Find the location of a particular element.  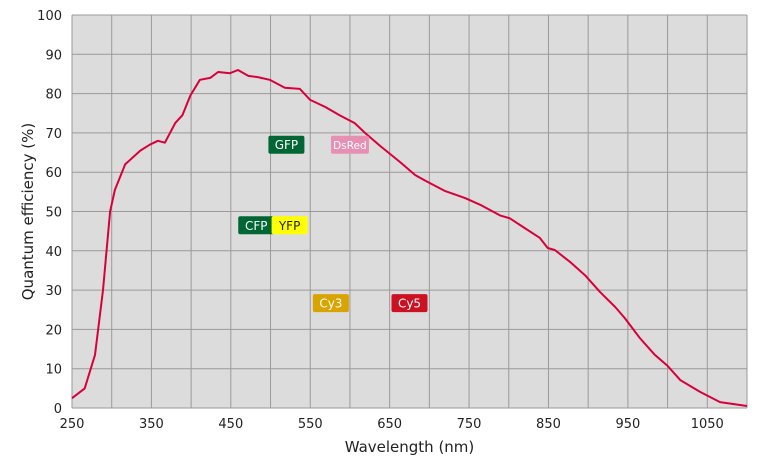

y-tick-label: 20 is located at coordinates (53, 330).